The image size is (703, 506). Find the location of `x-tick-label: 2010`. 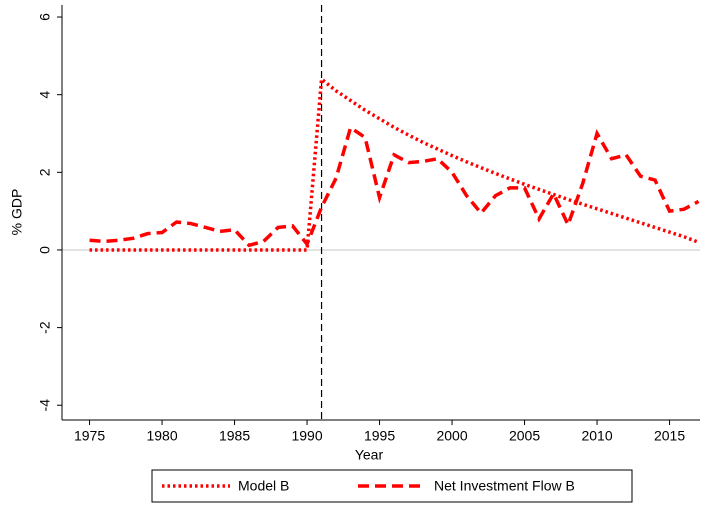

x-tick-label: 2010 is located at coordinates (596, 436).